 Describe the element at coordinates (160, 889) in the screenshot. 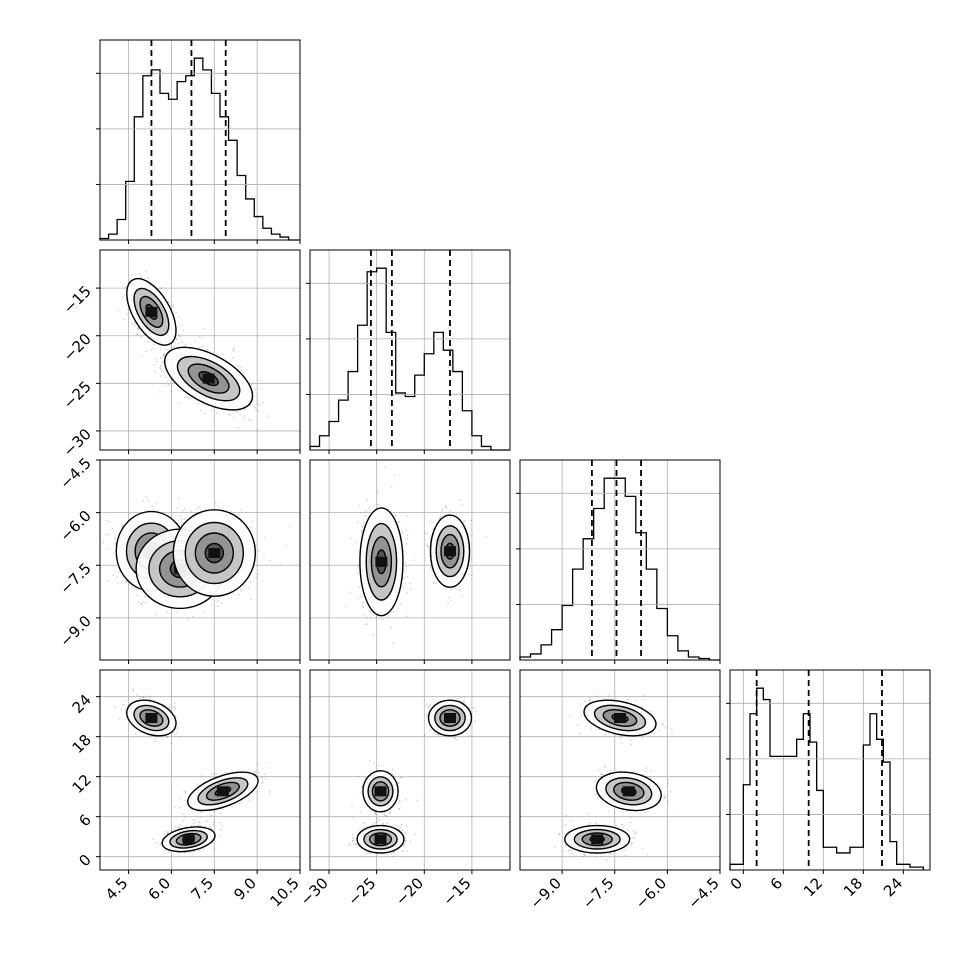

I see `x-tick-label: 6.0` at that location.